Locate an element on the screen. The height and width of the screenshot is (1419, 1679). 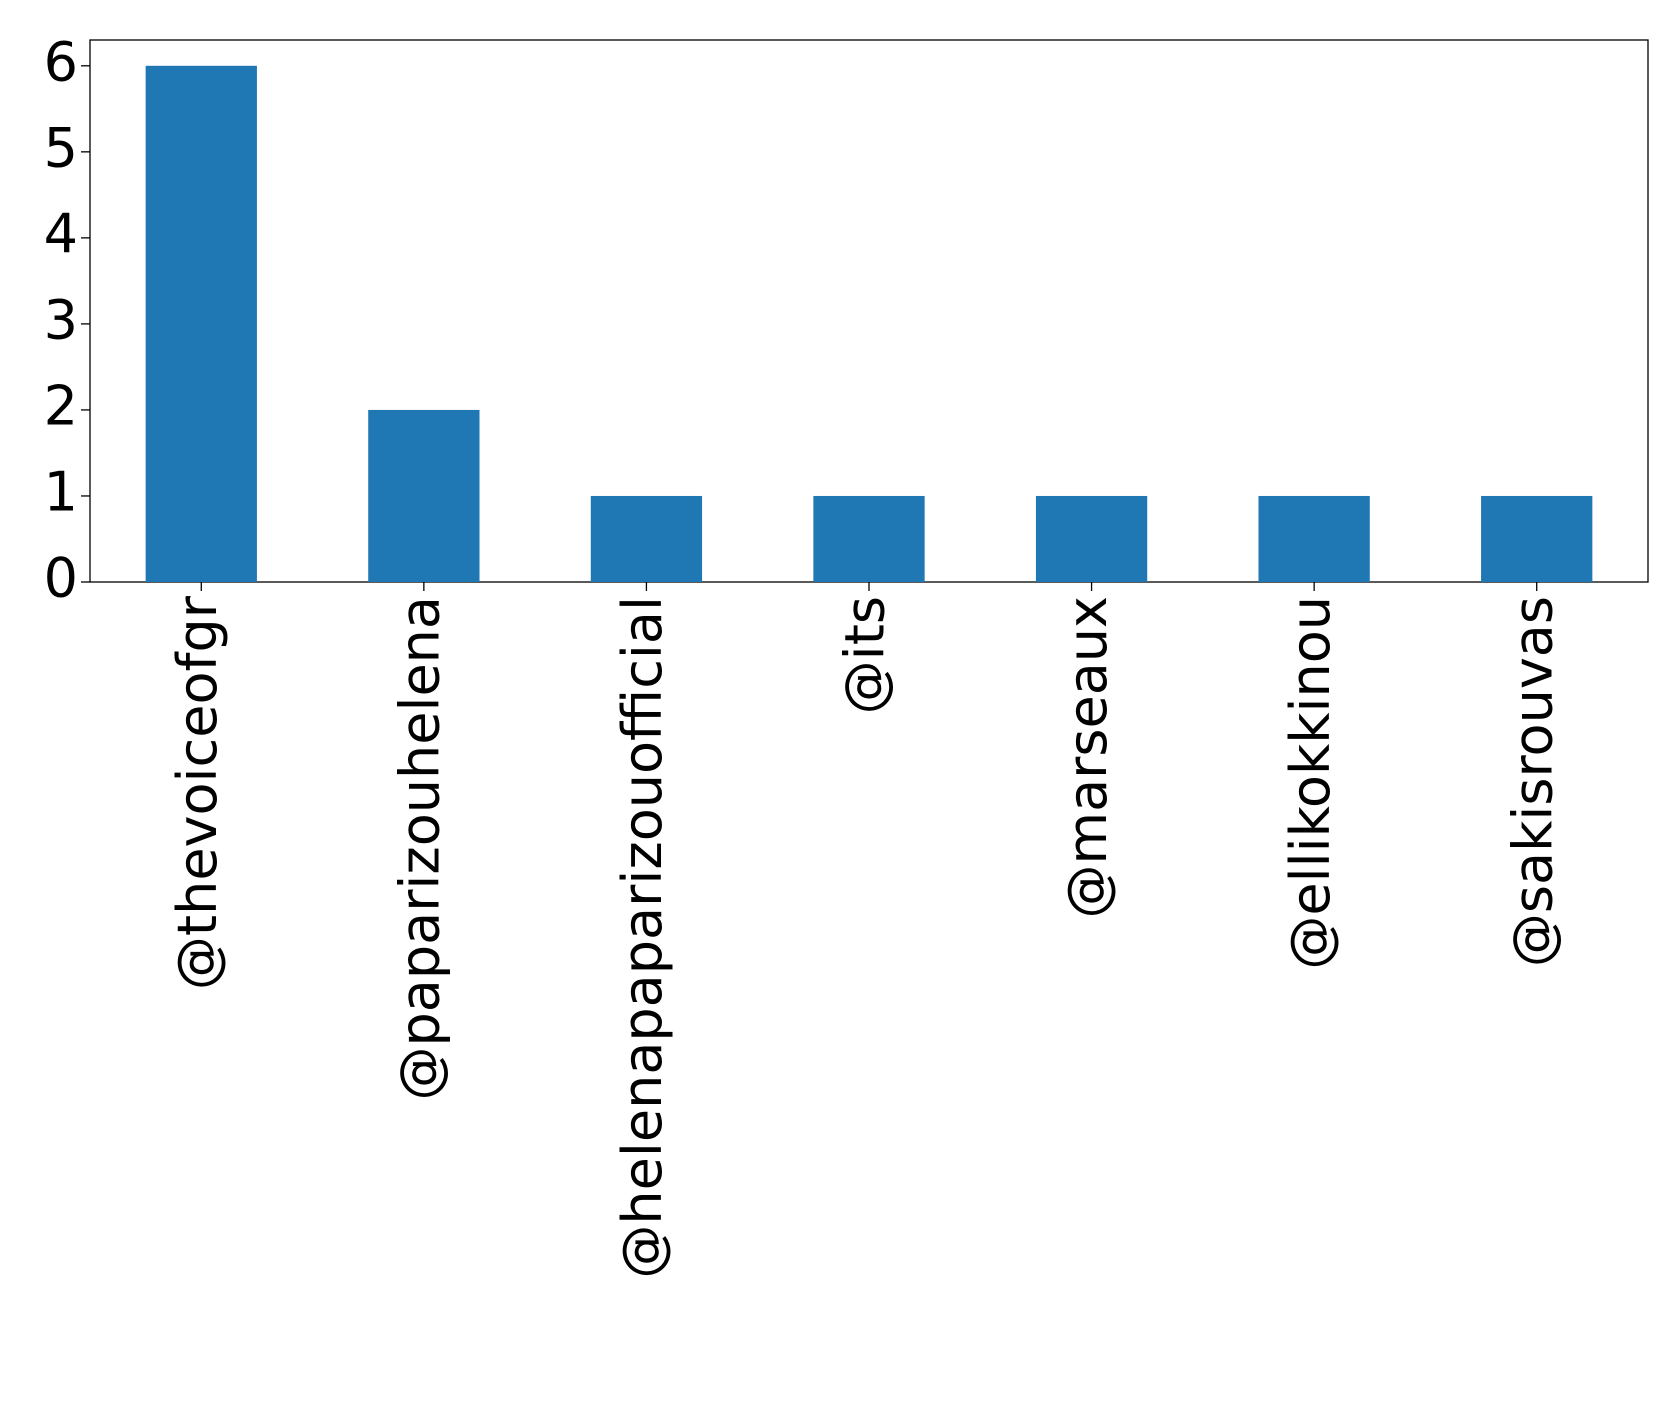
y-tick-label: 2 is located at coordinates (61, 406).